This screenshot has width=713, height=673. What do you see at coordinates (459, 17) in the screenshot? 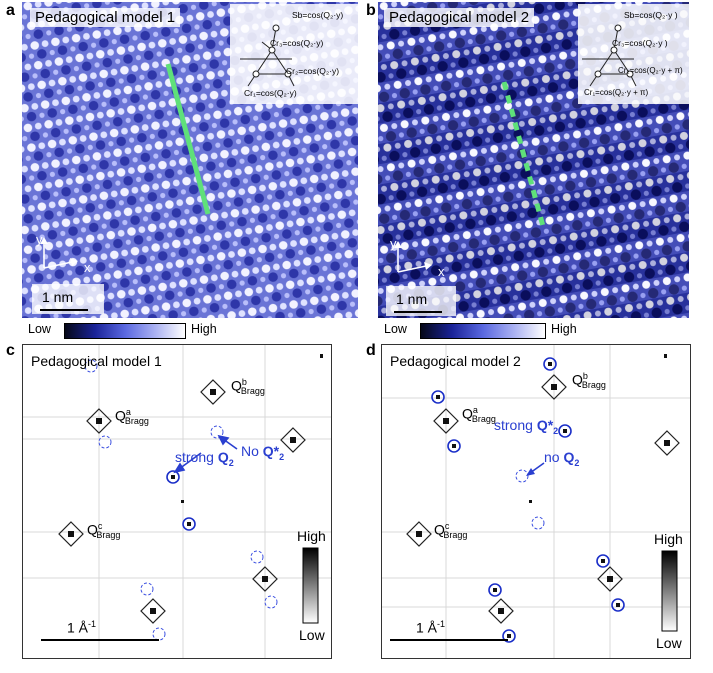
I see `panel-b-title: Pedagogical model 2` at bounding box center [459, 17].